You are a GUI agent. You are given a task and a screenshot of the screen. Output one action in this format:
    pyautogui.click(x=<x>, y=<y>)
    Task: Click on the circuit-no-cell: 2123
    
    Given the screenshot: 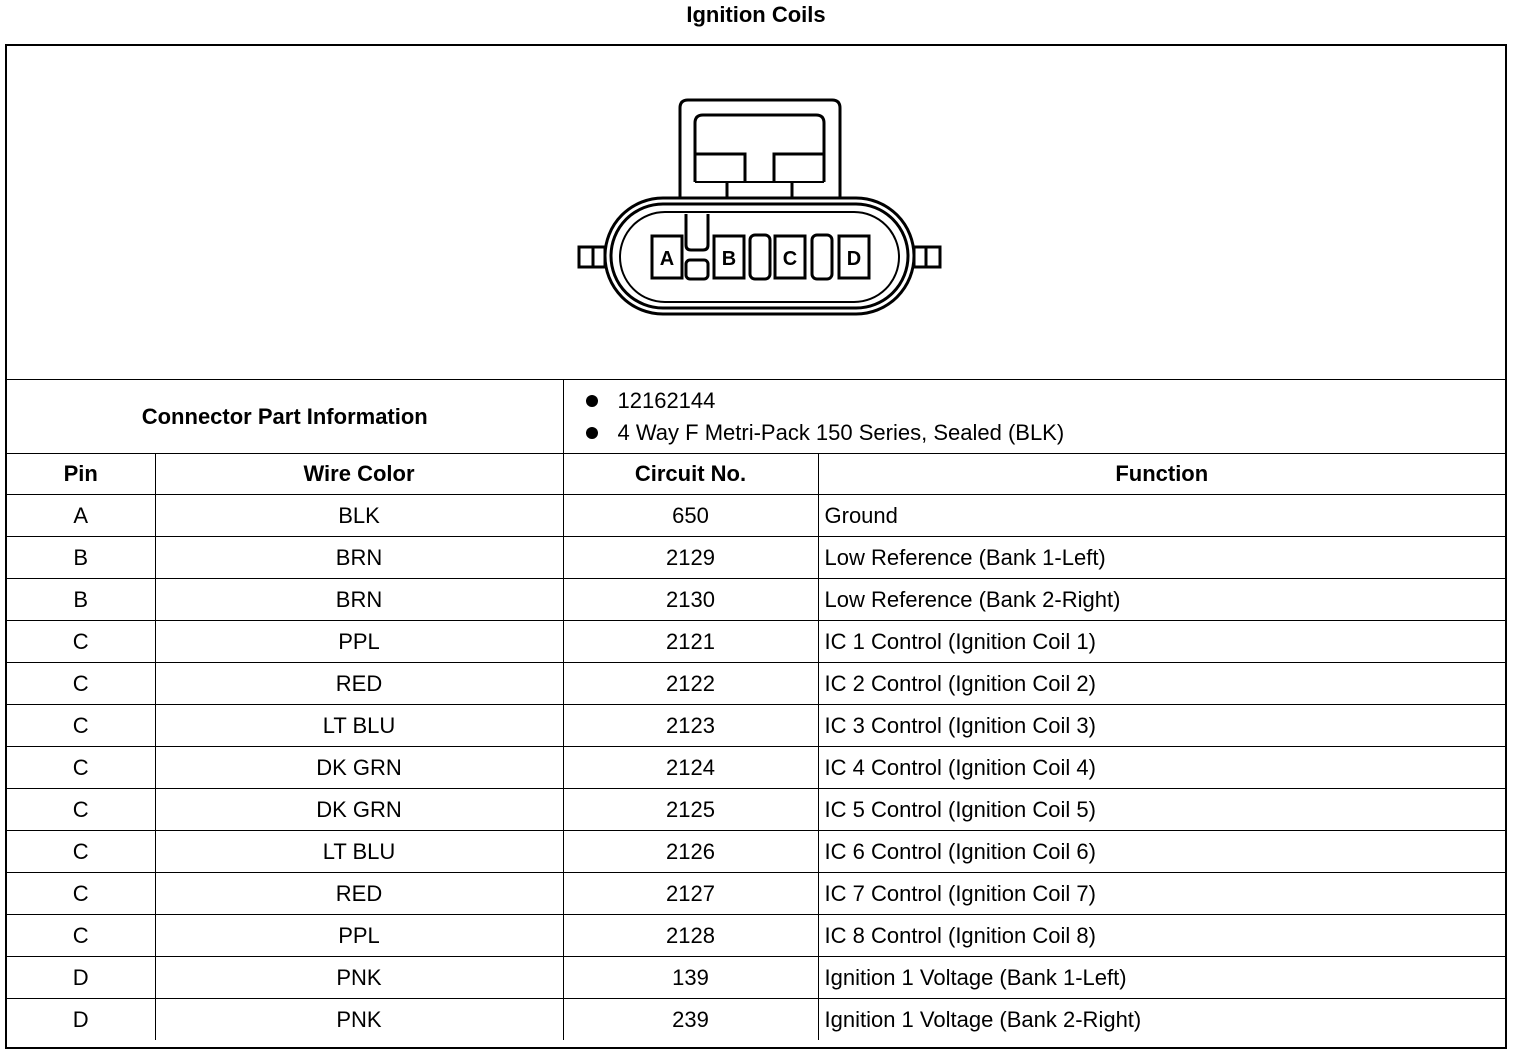 What is the action you would take?
    pyautogui.click(x=690, y=725)
    